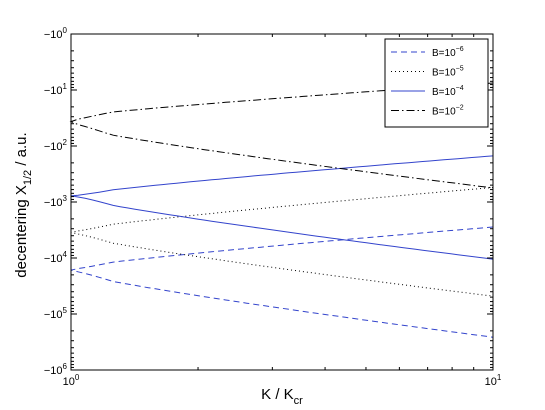  What do you see at coordinates (56, 257) in the screenshot?
I see `y-tick-label: −104` at bounding box center [56, 257].